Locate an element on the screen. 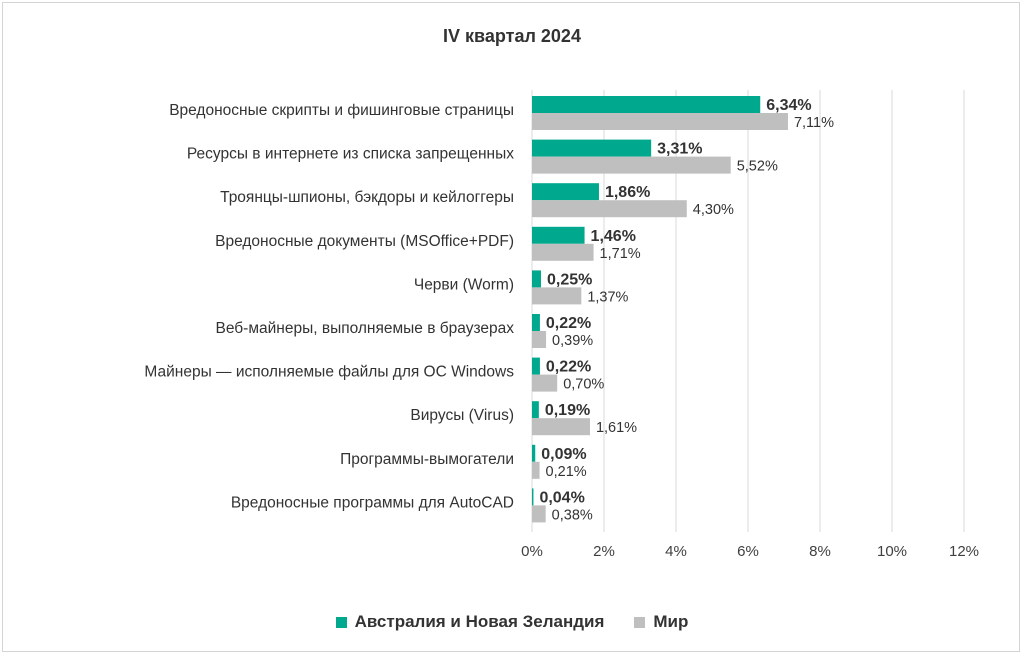  data-label: 4,30% is located at coordinates (713, 210).